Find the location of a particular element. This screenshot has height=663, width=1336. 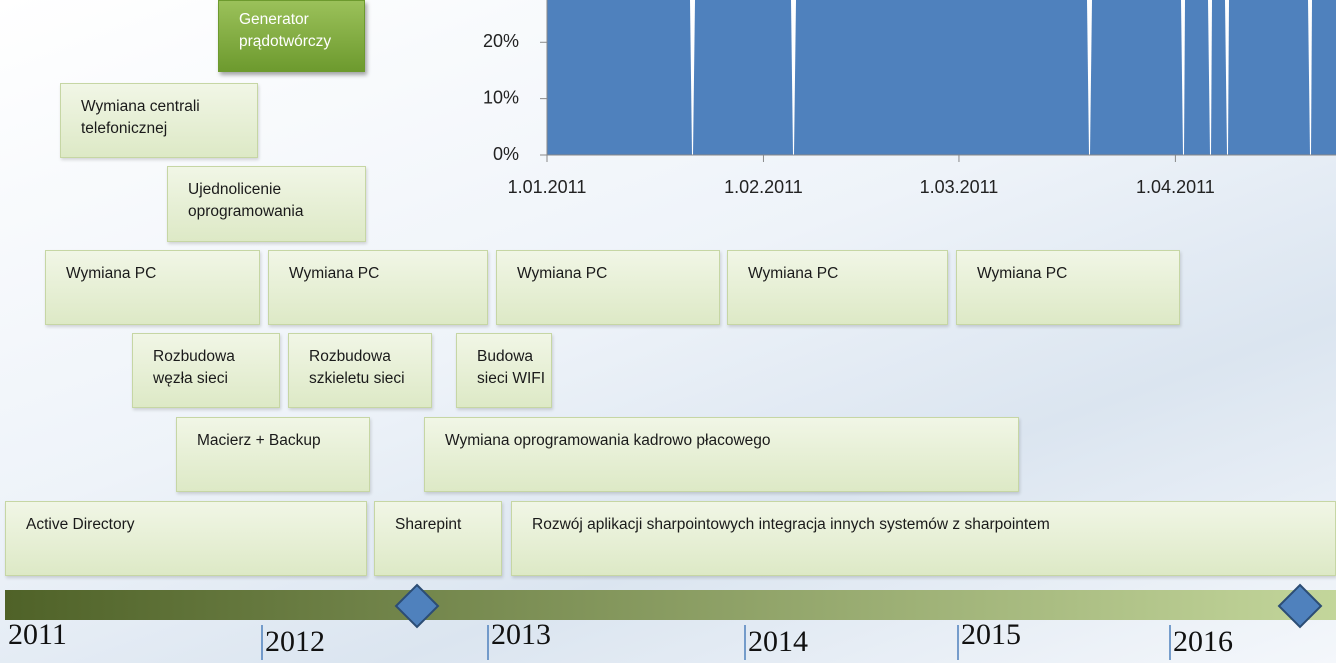

y-tick-label: 20% is located at coordinates (501, 41).